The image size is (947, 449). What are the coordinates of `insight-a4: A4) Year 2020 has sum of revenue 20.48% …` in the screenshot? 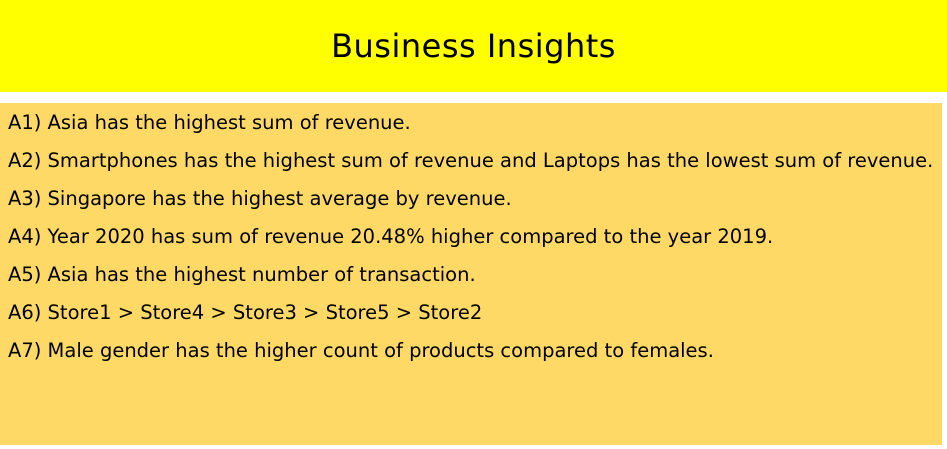 It's located at (391, 236).